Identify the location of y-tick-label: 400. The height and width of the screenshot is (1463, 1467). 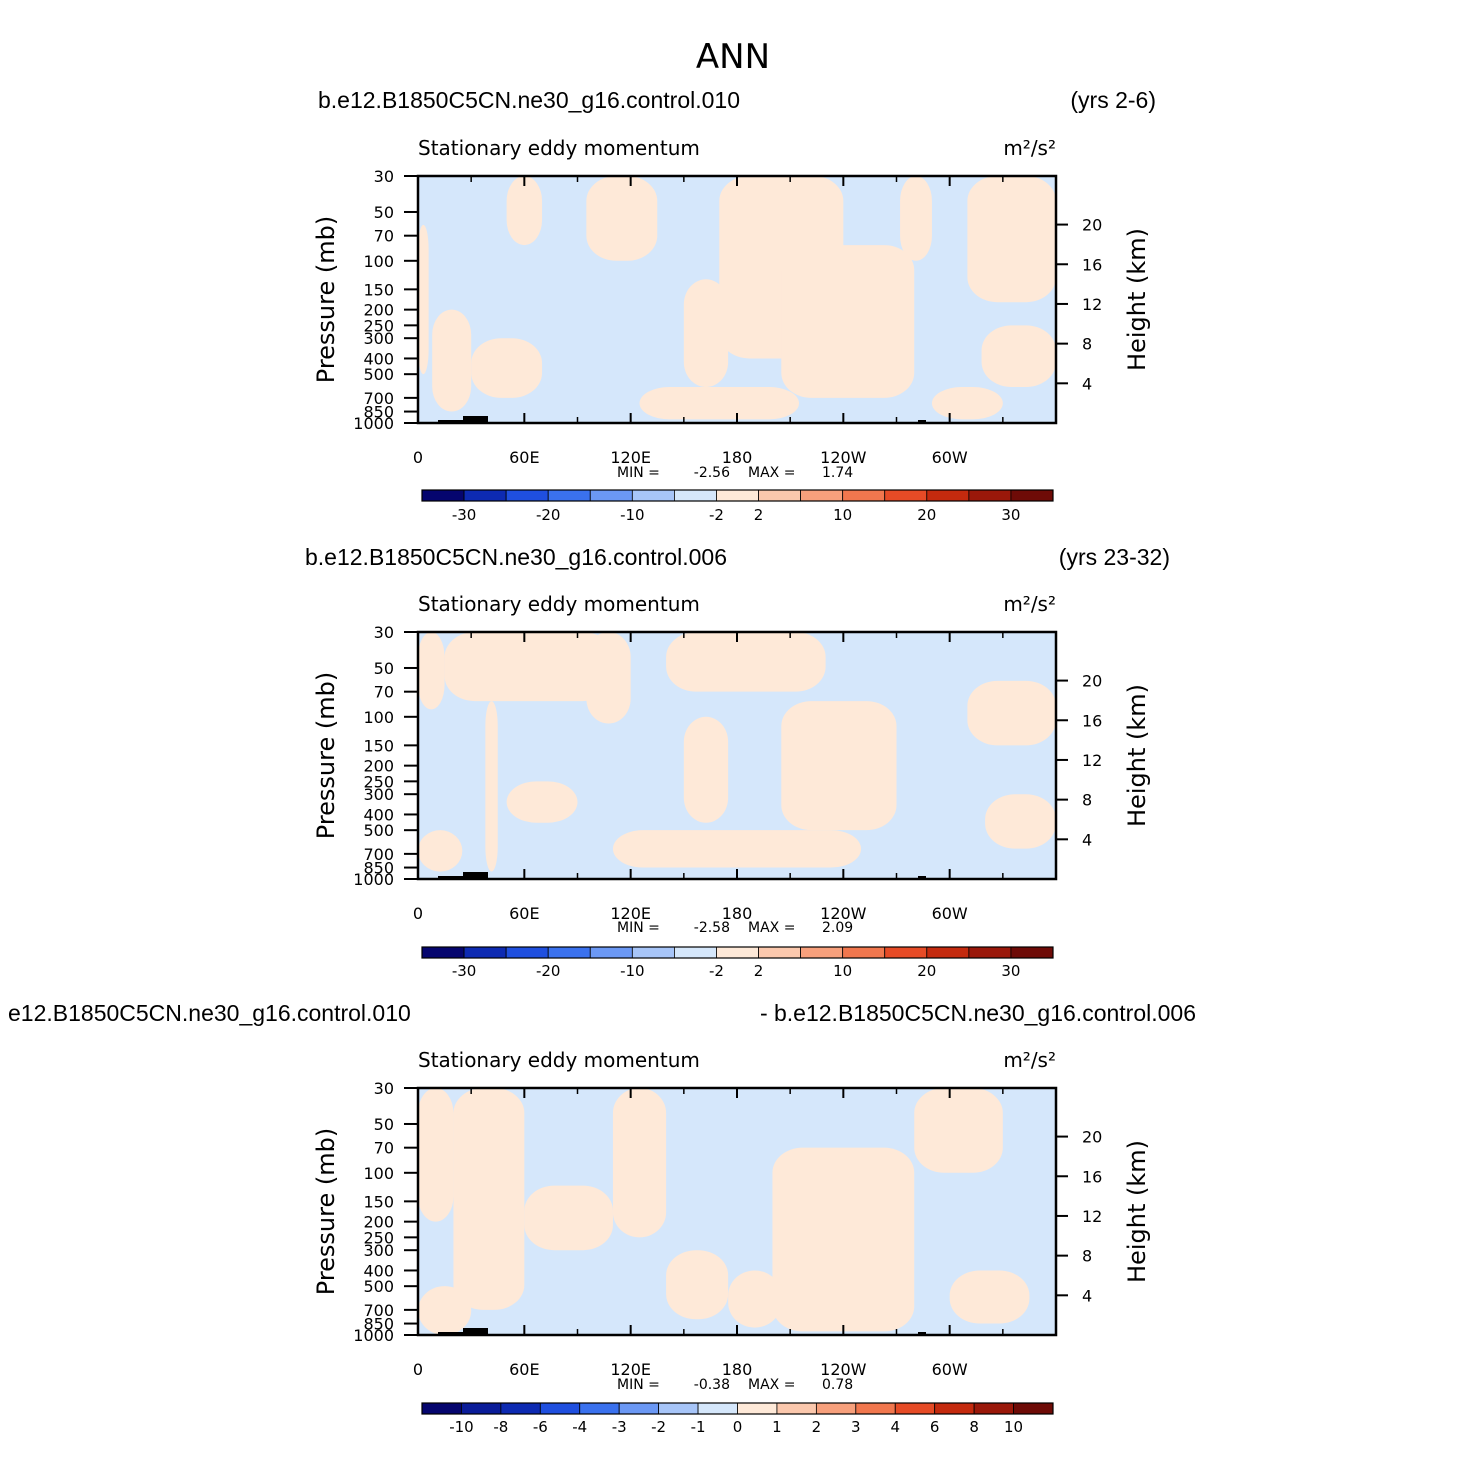
(378, 1270).